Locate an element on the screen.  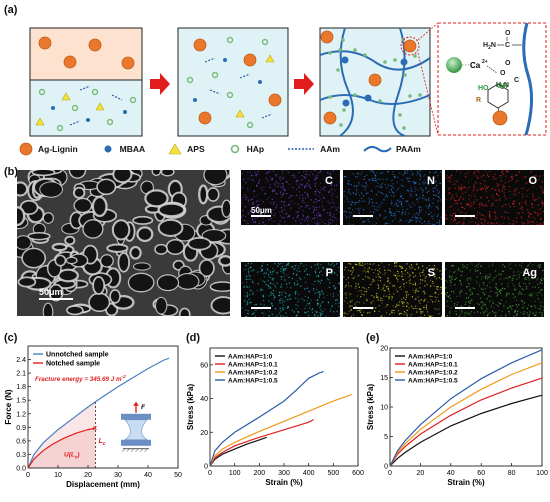
y-axis-label: Force (N) is located at coordinates (8, 406).